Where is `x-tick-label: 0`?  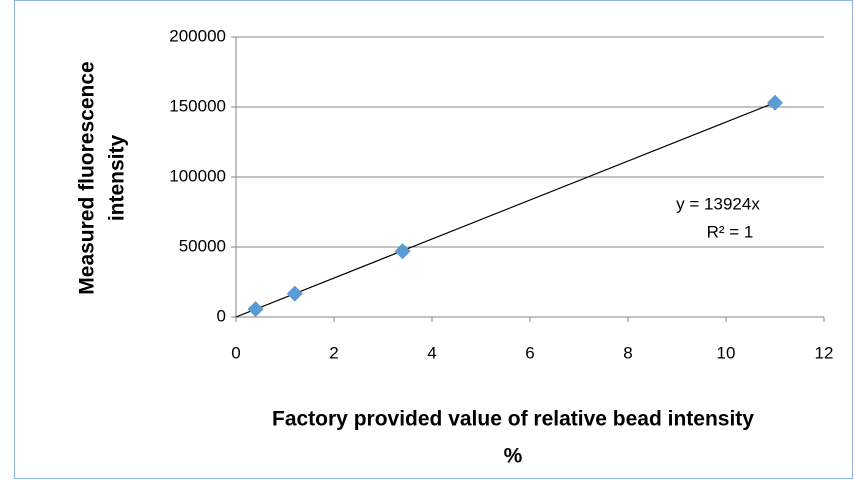
x-tick-label: 0 is located at coordinates (235, 352).